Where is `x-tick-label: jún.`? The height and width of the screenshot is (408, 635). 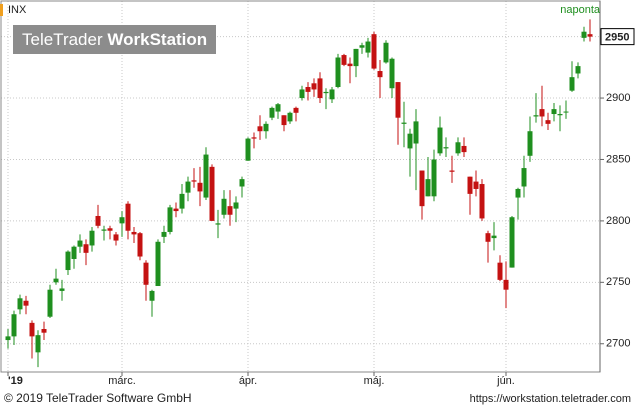 x-tick-label: jún. is located at coordinates (505, 381).